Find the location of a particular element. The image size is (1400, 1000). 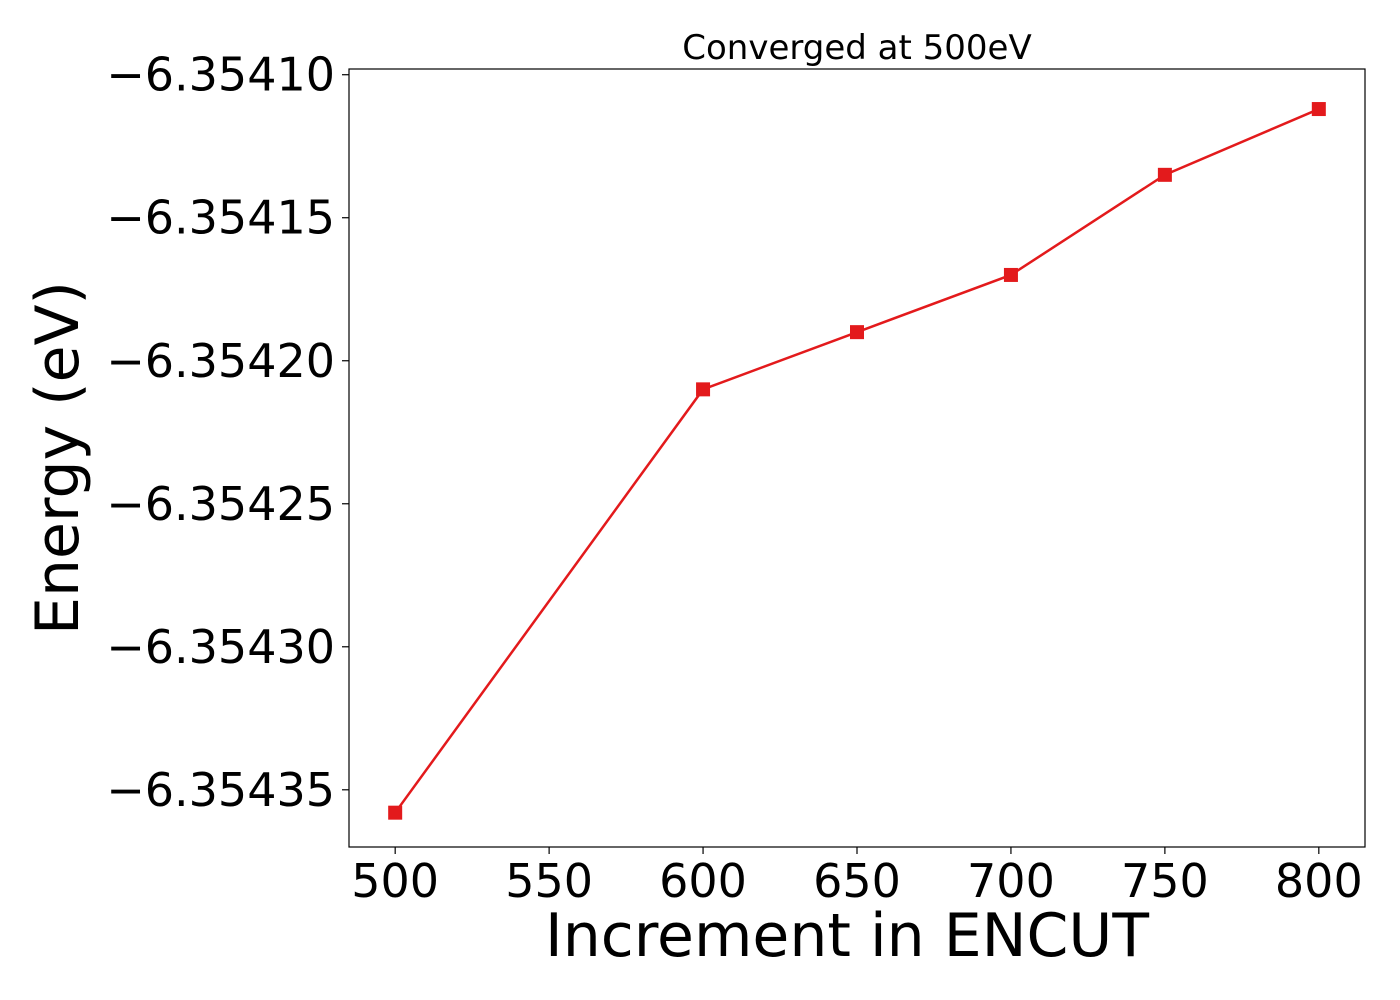

y-tick-label: −6.35410 is located at coordinates (220, 75).